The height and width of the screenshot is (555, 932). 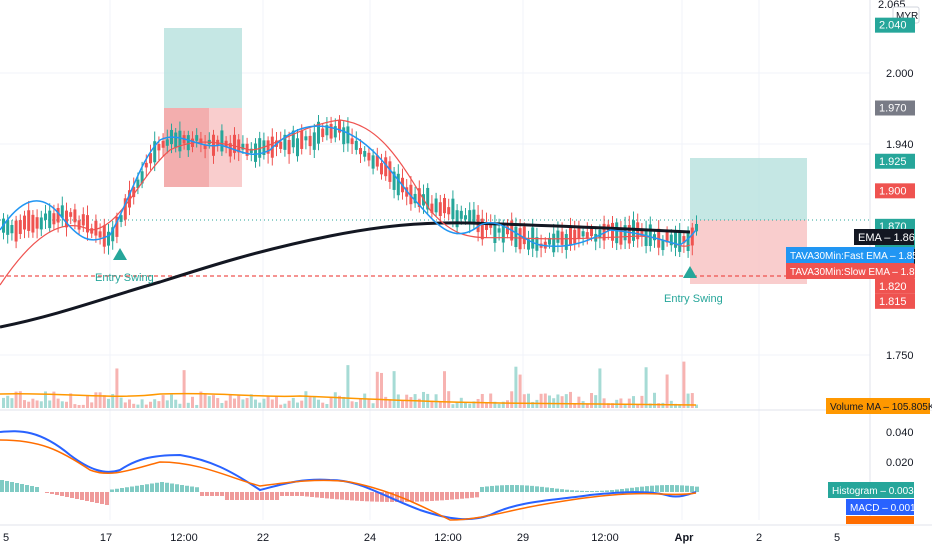 What do you see at coordinates (466, 537) in the screenshot?
I see `time-axis-bg` at bounding box center [466, 537].